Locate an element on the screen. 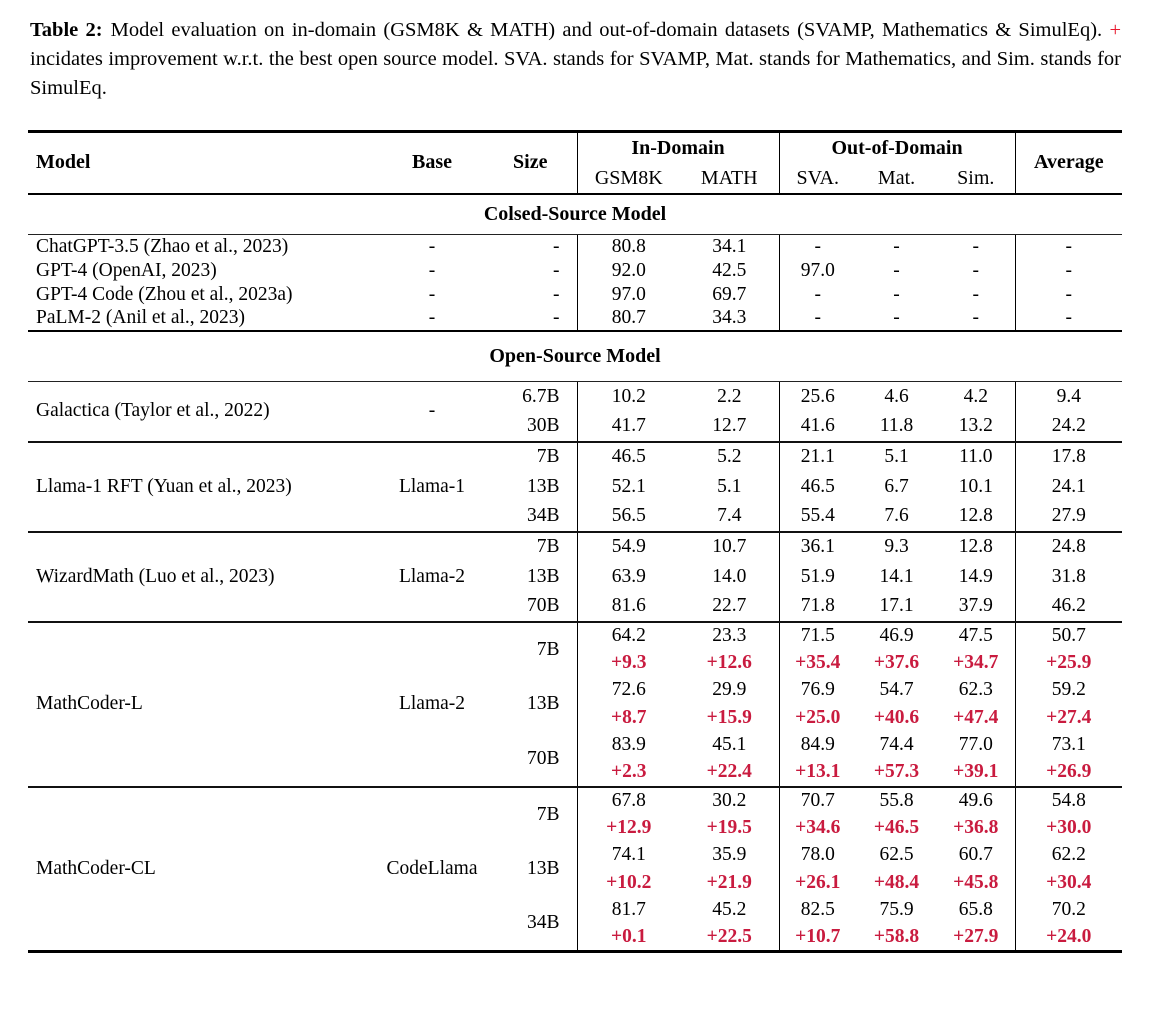 Image resolution: width=1149 pixels, height=1020 pixels. base-cell: - is located at coordinates (432, 270).